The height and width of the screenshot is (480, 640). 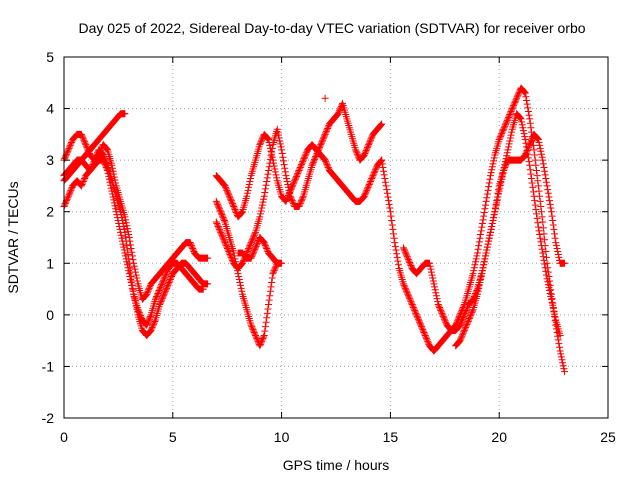 I want to click on y-tick-labels: -2 -1 0 1 2 3 4 5, so click(x=48, y=237).